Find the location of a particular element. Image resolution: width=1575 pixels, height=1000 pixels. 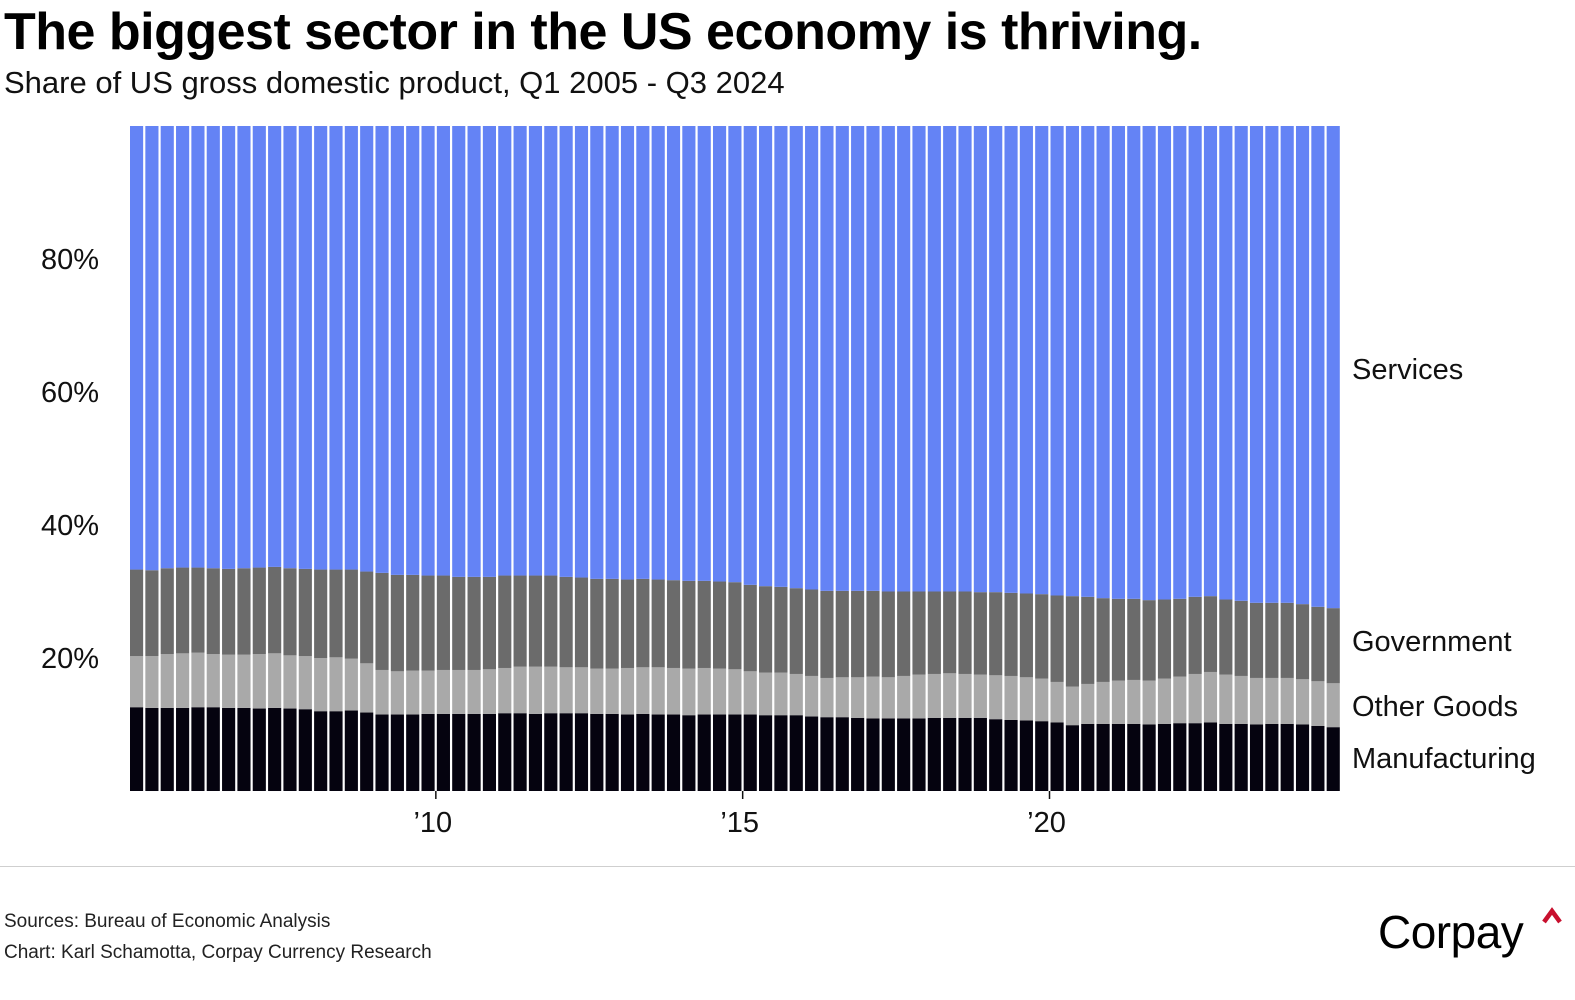

bar-government-2009Q1 is located at coordinates (382, 621).